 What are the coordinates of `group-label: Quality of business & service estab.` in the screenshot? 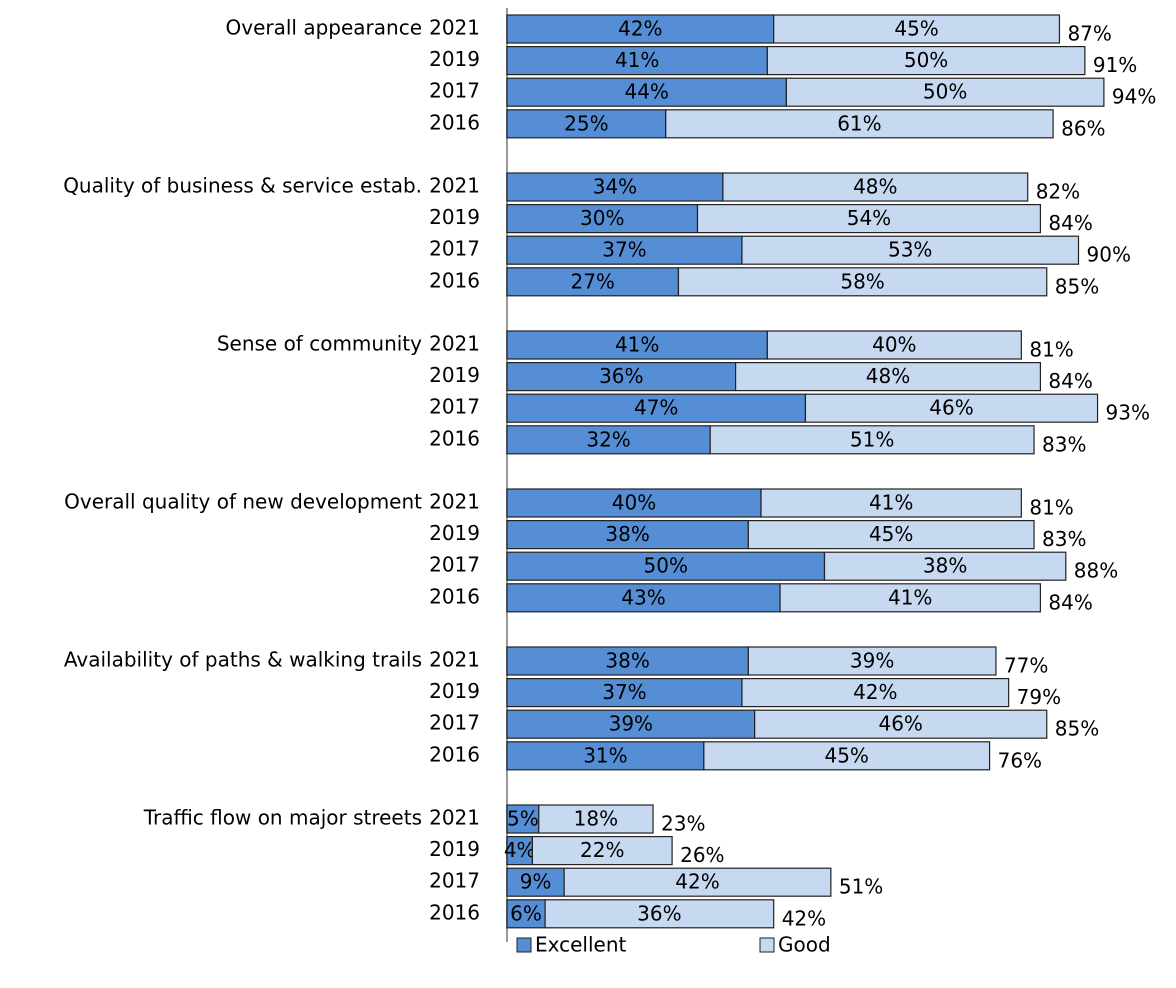 It's located at (242, 186).